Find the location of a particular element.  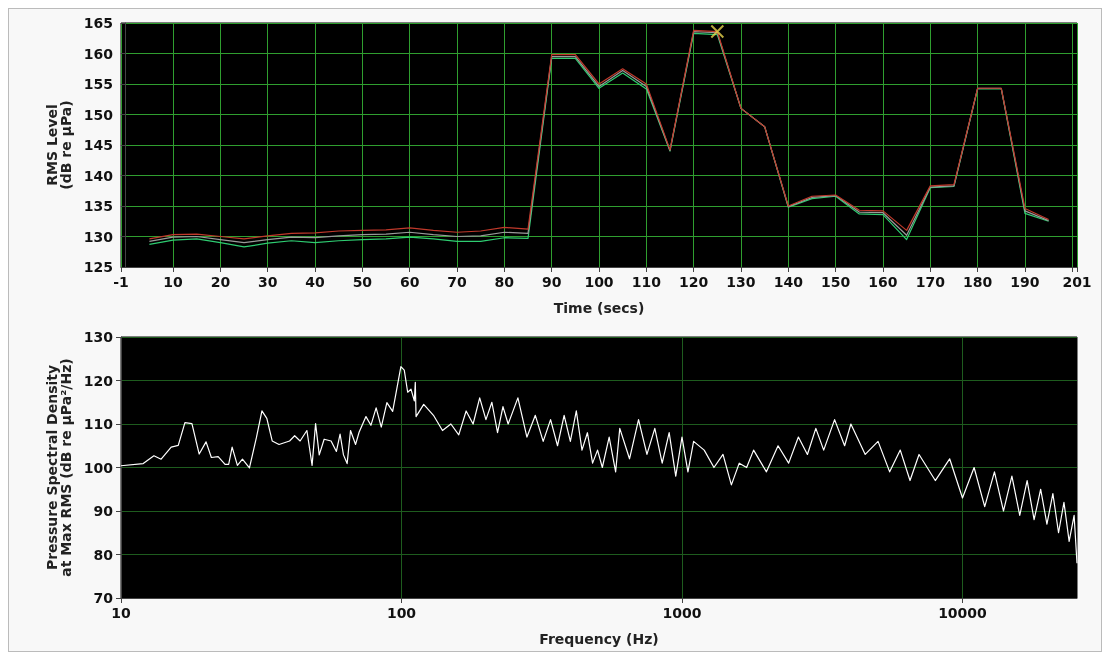

x-tick-label: 140 is located at coordinates (788, 282).